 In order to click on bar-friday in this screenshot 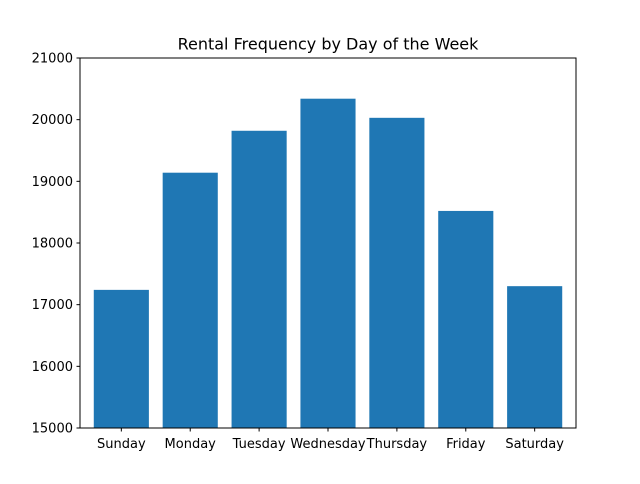, I will do `click(466, 319)`.